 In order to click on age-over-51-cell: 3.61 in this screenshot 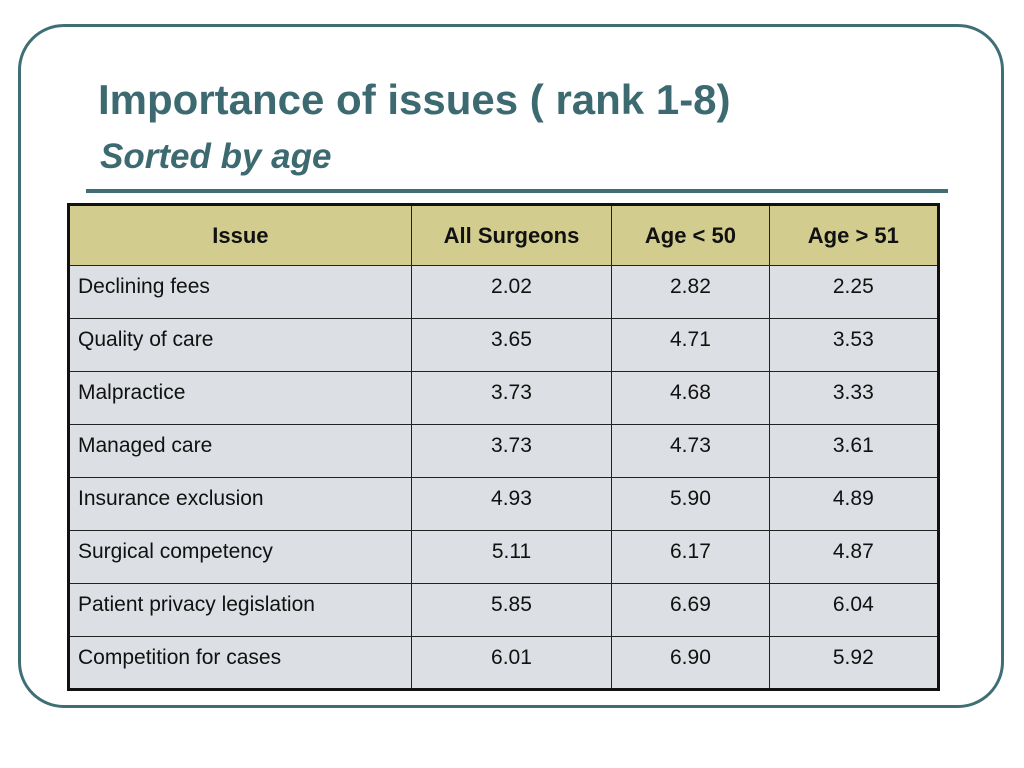, I will do `click(854, 451)`.